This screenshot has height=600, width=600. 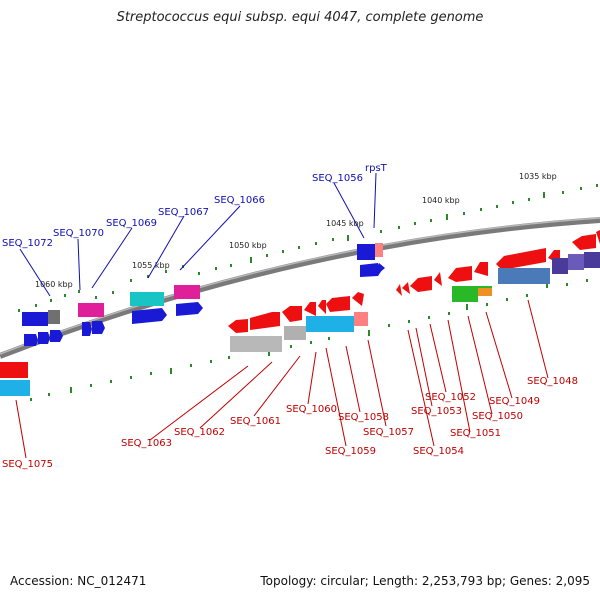 What do you see at coordinates (337, 178) in the screenshot?
I see `gene-label-seq-1056: SEQ_1056` at bounding box center [337, 178].